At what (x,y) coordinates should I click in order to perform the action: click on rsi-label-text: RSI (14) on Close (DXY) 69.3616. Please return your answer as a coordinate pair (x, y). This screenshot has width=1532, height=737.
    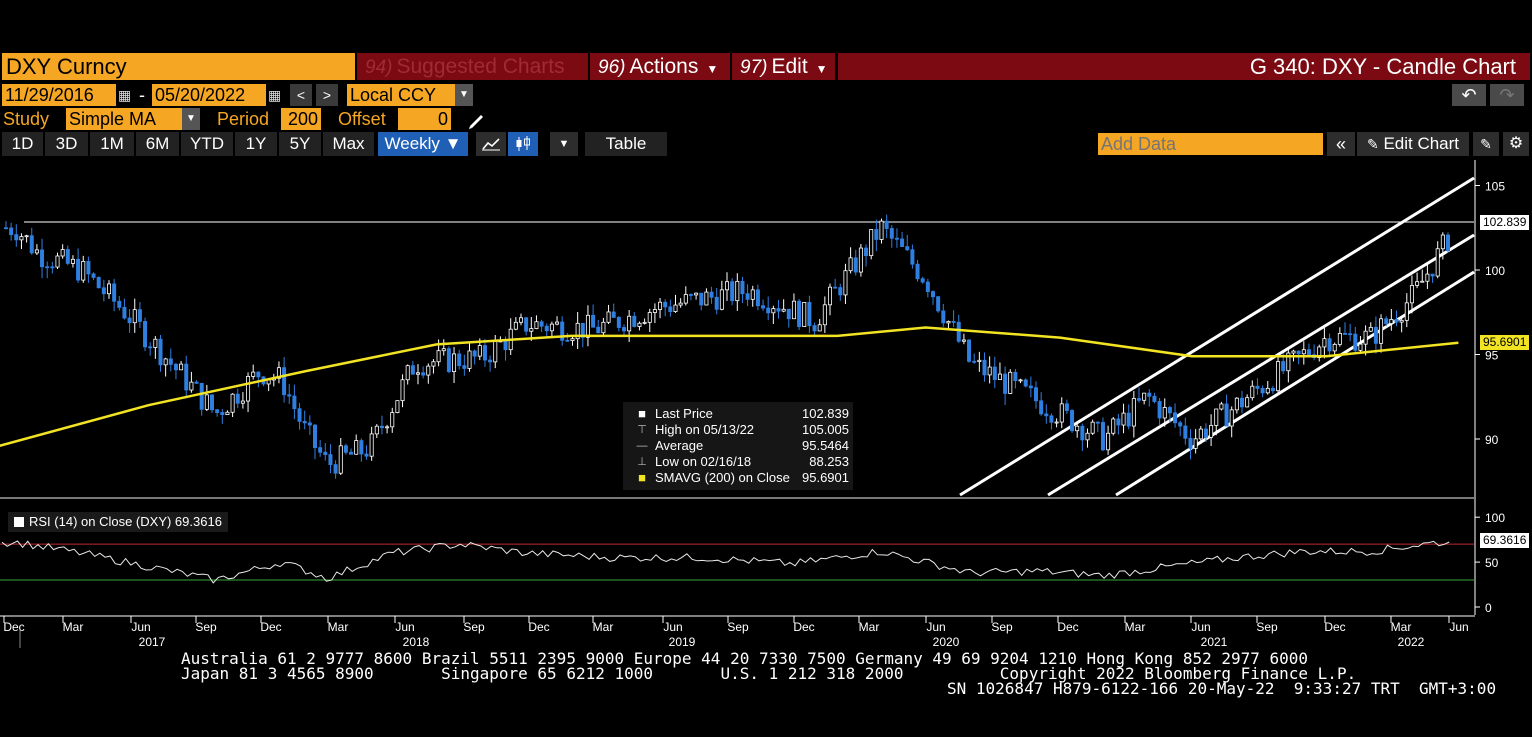
    Looking at the image, I should click on (125, 521).